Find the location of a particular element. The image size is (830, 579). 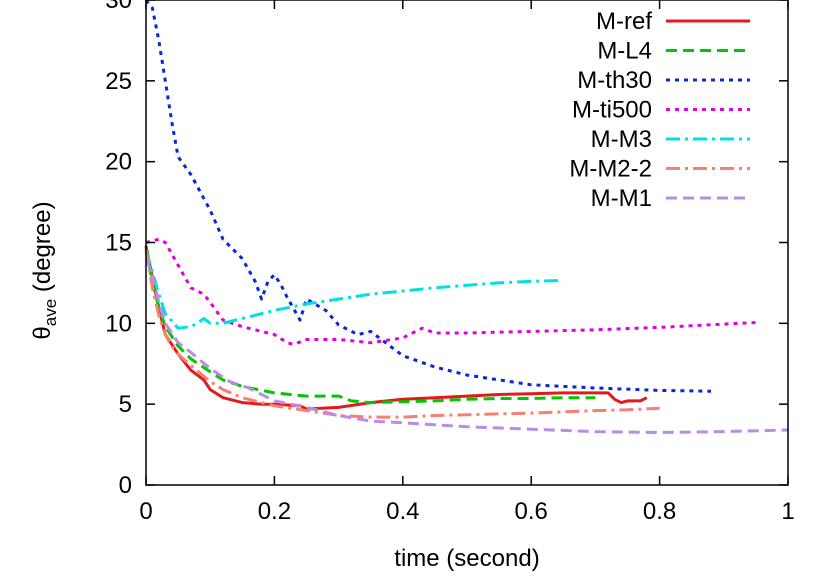

legend-label: M-th30 is located at coordinates (614, 80).